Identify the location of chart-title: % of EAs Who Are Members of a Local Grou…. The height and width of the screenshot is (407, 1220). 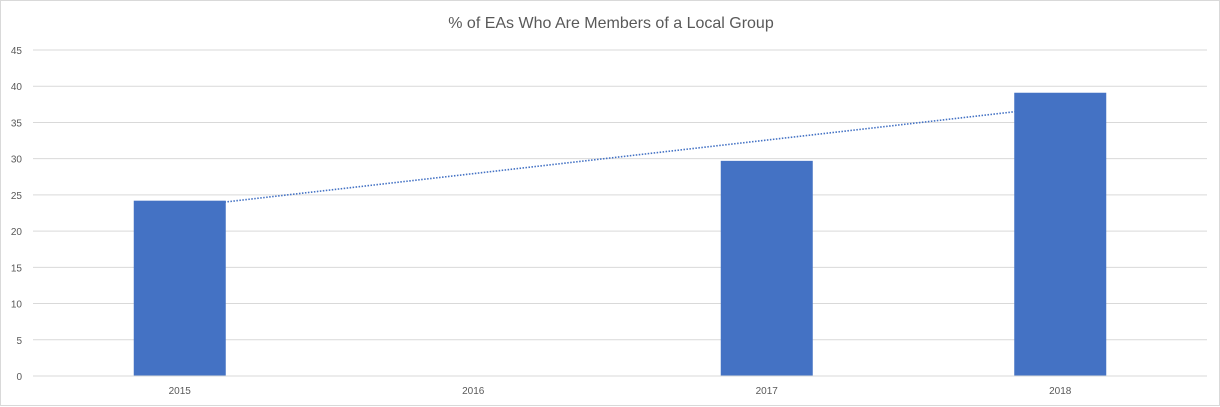
(611, 23).